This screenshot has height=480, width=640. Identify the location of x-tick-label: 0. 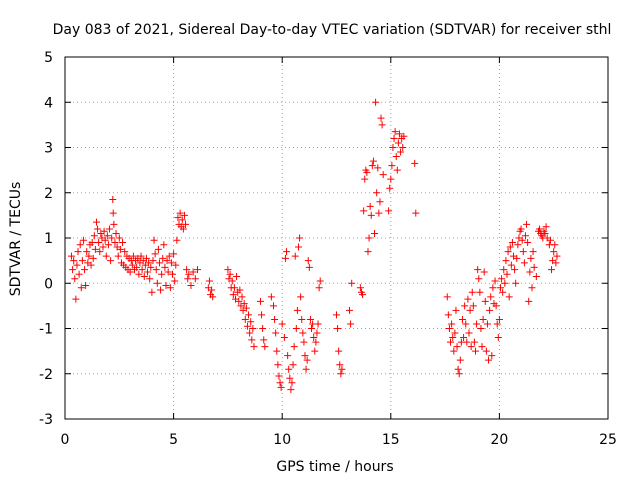
(65, 440).